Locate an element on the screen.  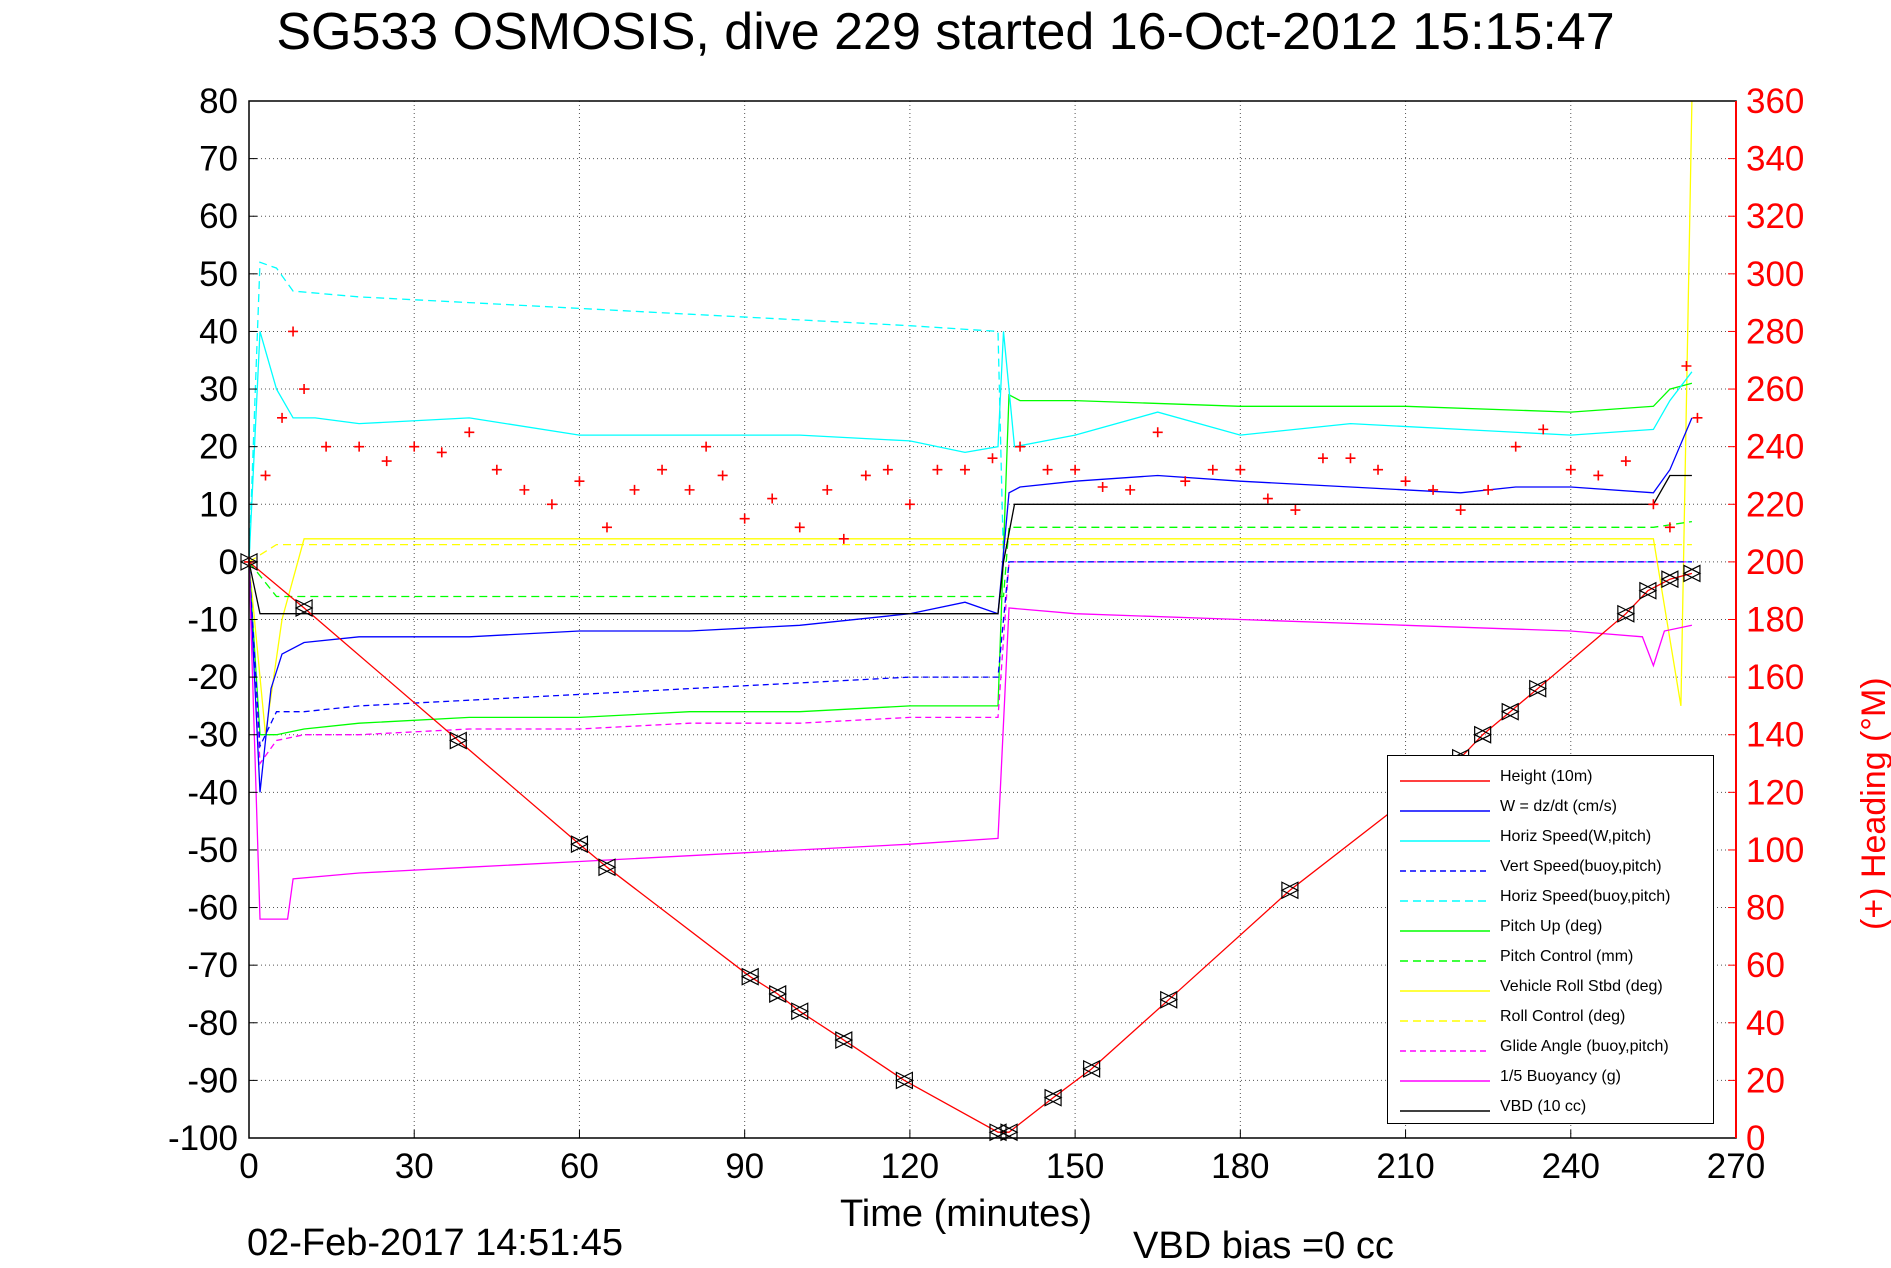
y2-tick-label: 0 is located at coordinates (1755, 1138).